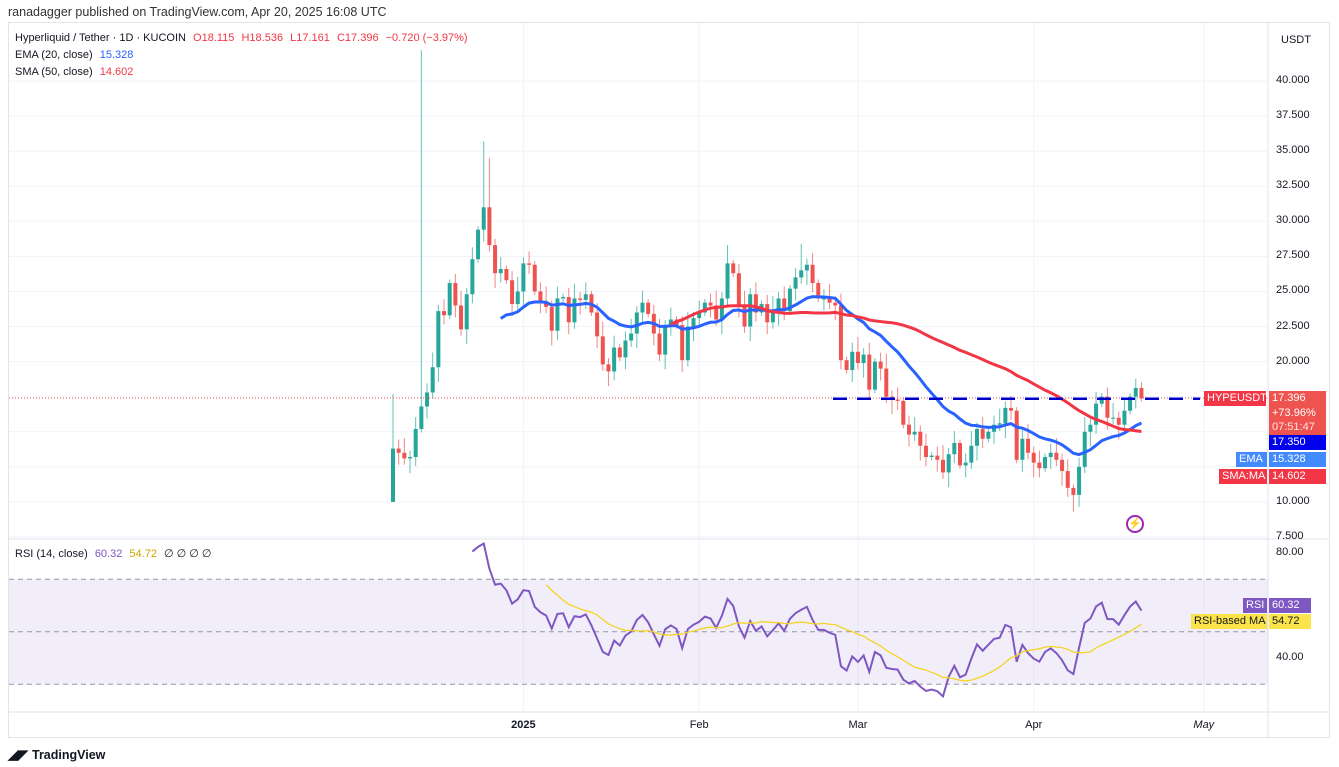 The height and width of the screenshot is (767, 1339). I want to click on rsi-name-tag: RSI, so click(1255, 605).